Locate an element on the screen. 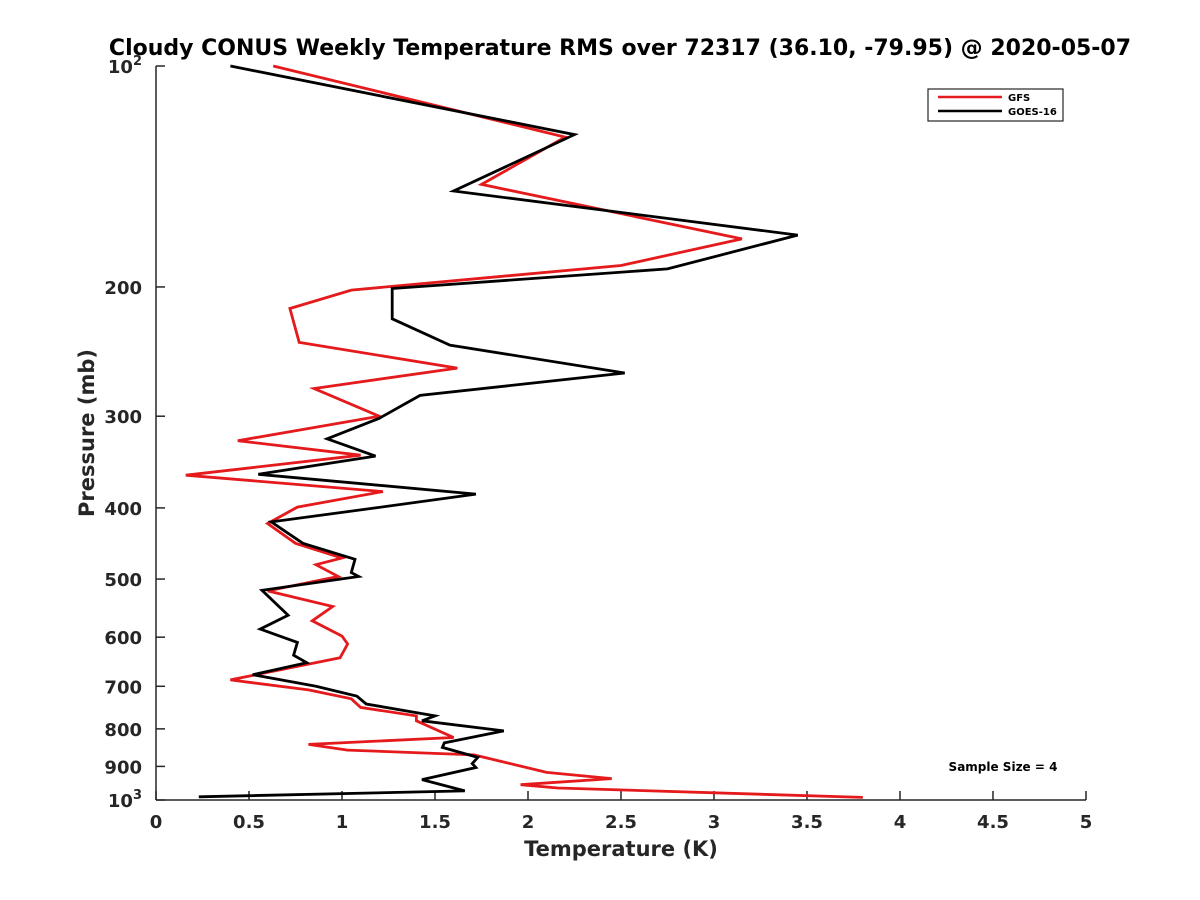  x-tick-label: 5 is located at coordinates (1086, 822).